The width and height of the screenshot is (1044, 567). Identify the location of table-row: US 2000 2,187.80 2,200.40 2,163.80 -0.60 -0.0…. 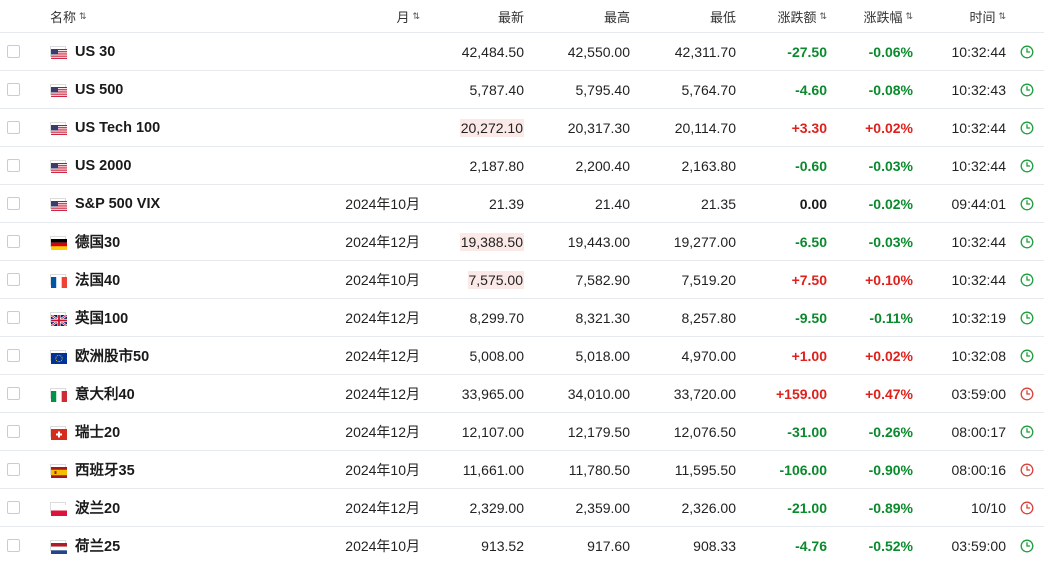
(522, 166).